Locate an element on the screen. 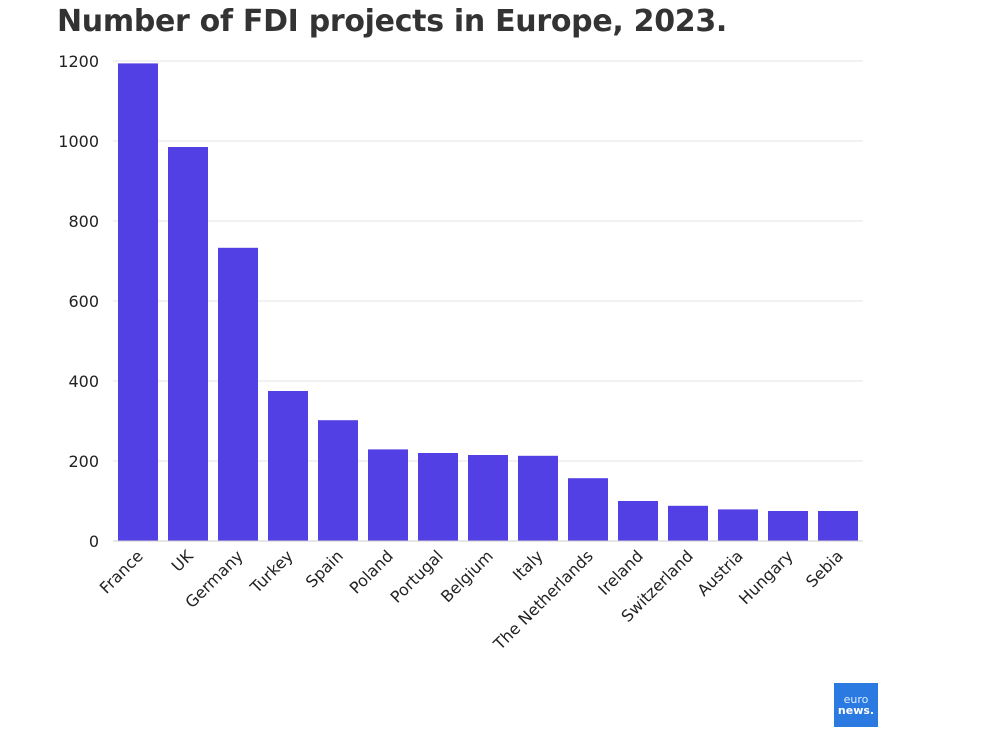 The image size is (1000, 753). x-tick-label: Spain is located at coordinates (324, 568).